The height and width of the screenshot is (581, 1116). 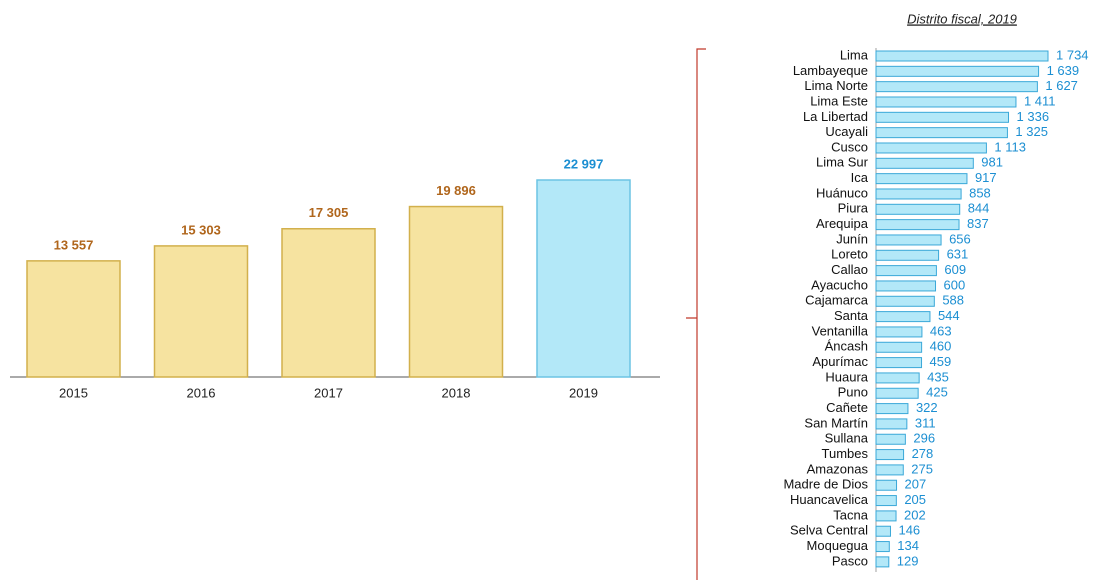 I want to click on y-tick-label: Tacna, so click(x=850, y=514).